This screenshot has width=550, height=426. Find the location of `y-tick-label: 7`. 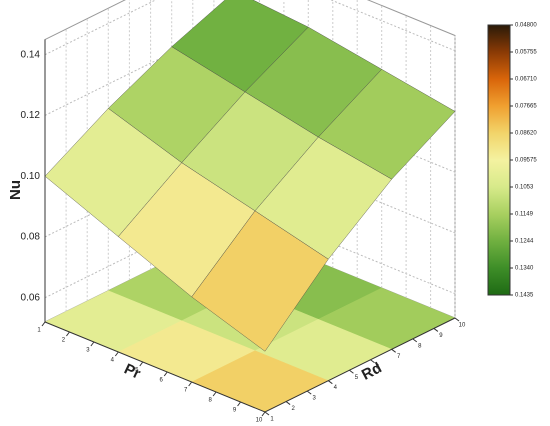

y-tick-label: 7 is located at coordinates (399, 357).